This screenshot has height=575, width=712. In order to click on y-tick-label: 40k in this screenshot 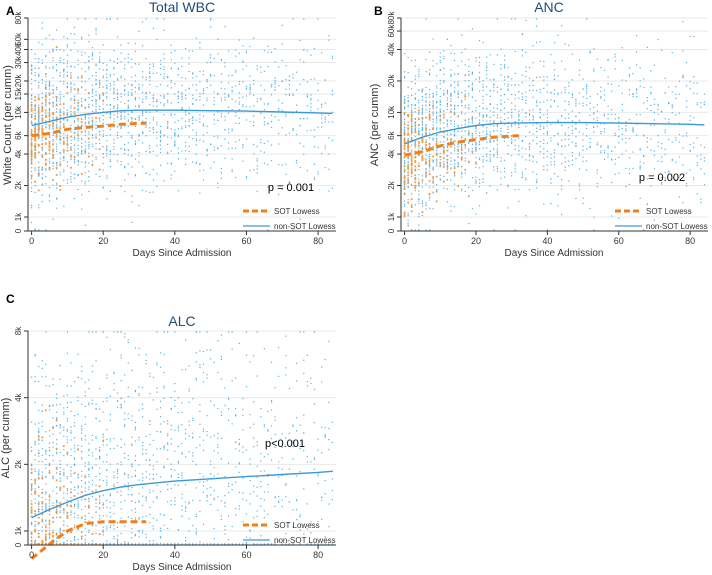, I will do `click(391, 49)`.